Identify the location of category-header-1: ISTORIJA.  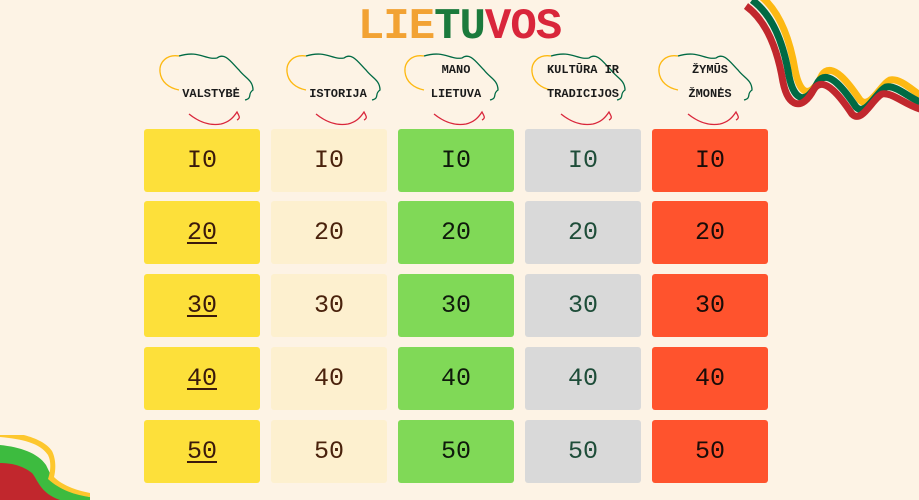
(338, 91).